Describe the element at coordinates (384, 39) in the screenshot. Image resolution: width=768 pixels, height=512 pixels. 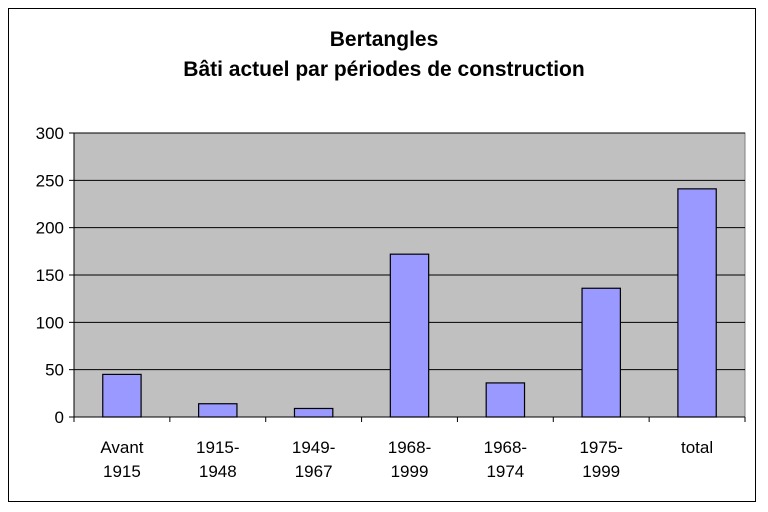
I see `chart-title: Bertangles` at that location.